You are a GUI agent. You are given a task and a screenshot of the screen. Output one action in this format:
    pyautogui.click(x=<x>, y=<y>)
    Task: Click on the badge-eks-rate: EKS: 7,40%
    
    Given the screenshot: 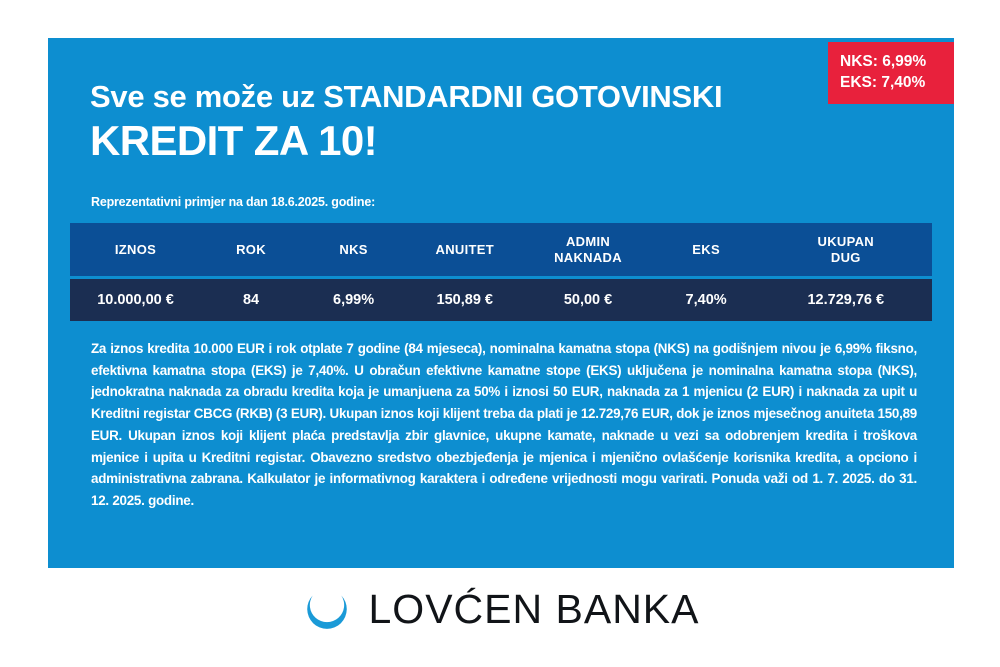 What is the action you would take?
    pyautogui.click(x=883, y=82)
    